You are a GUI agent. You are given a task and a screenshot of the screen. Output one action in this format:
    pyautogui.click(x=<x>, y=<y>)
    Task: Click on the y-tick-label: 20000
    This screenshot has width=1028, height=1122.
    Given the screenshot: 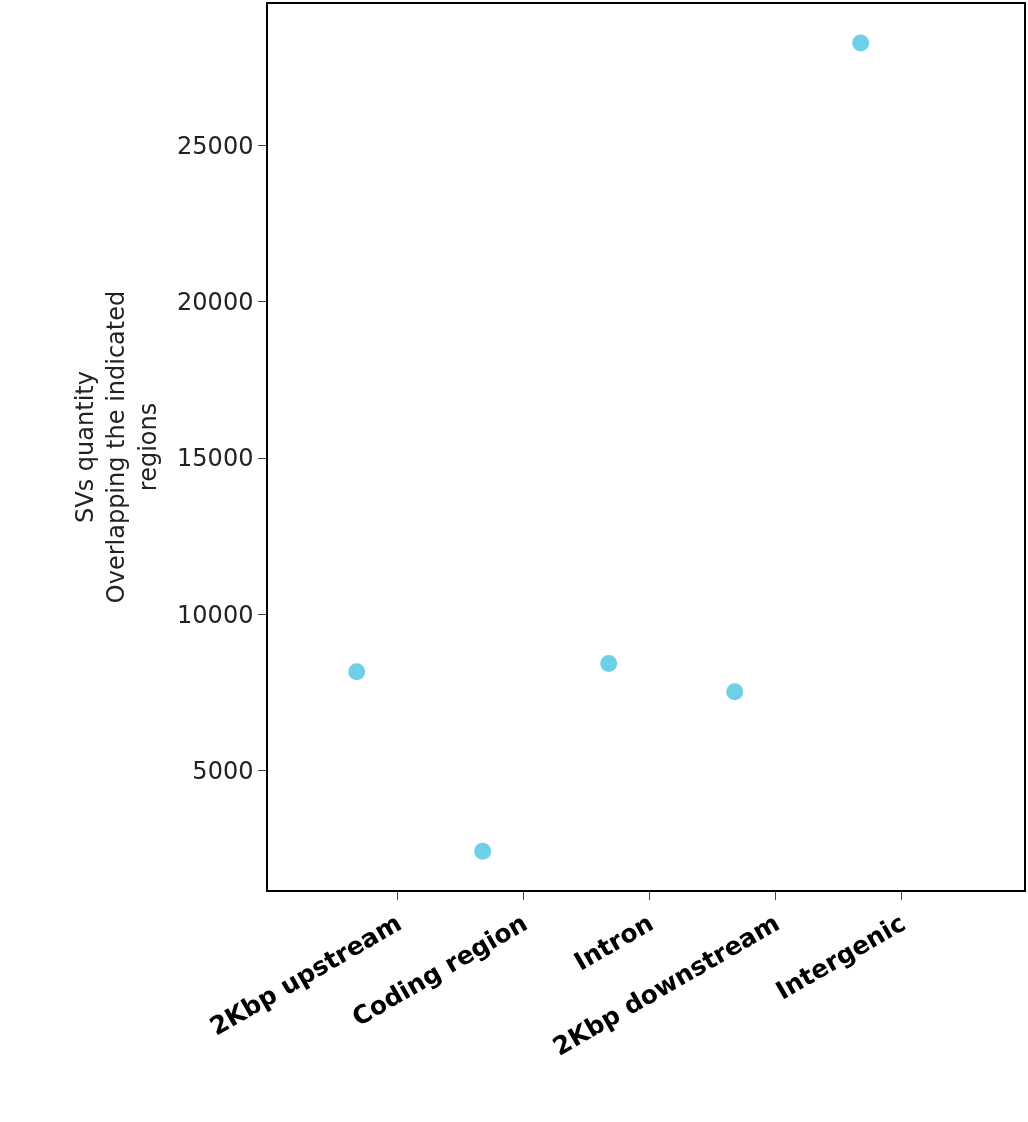 What is the action you would take?
    pyautogui.click(x=215, y=302)
    